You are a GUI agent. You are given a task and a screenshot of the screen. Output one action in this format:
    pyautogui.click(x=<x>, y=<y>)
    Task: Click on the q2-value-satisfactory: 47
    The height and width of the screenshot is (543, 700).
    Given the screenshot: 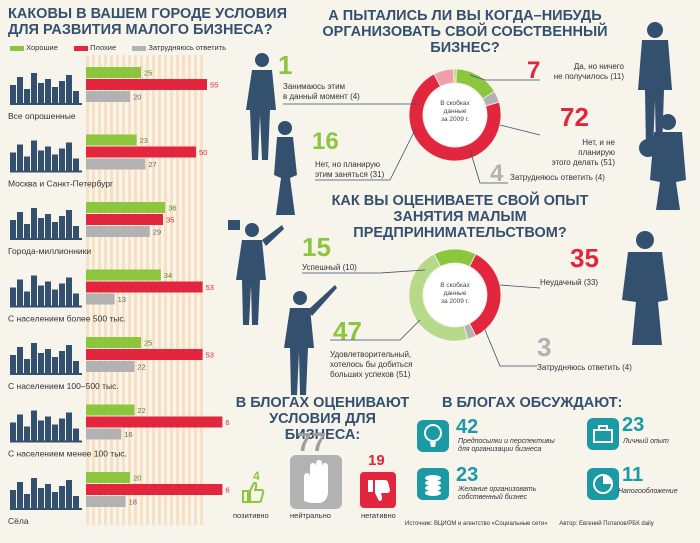 What is the action you would take?
    pyautogui.click(x=347, y=331)
    